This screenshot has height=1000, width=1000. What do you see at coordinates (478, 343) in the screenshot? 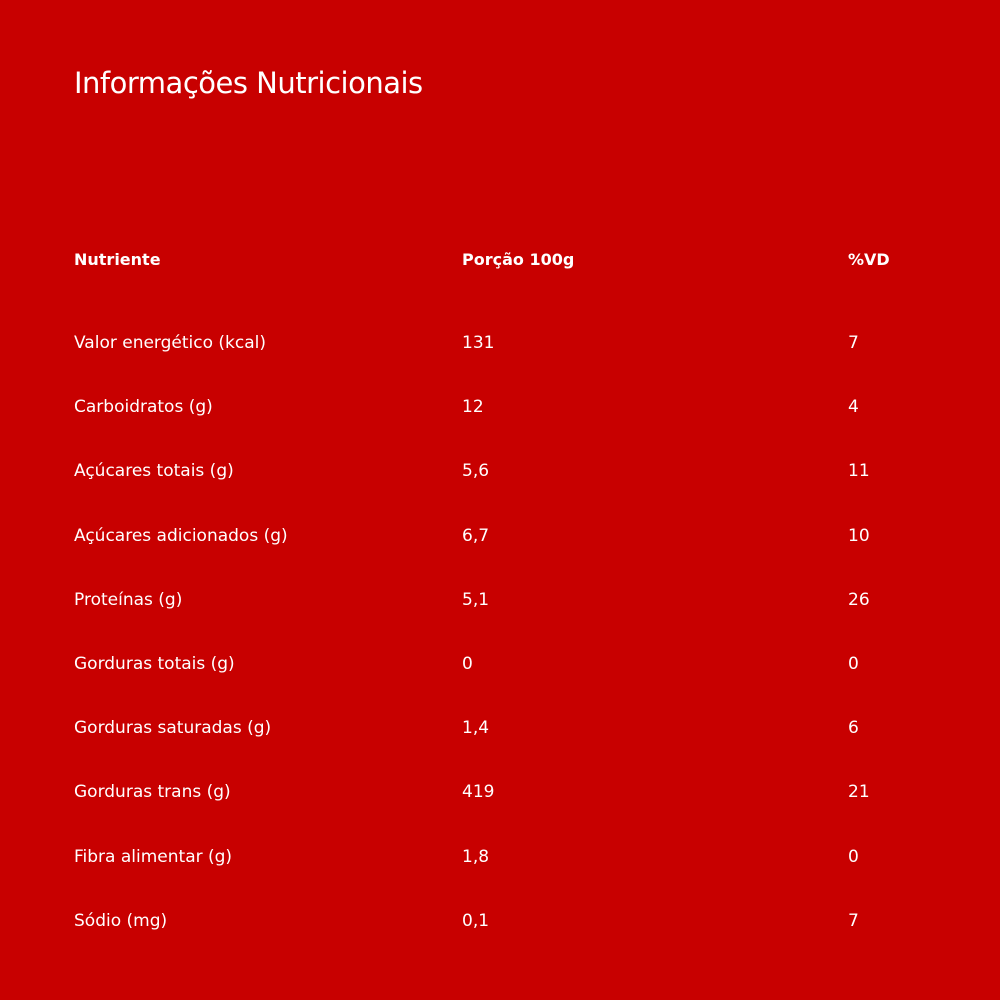
I see `table-cell: 131` at bounding box center [478, 343].